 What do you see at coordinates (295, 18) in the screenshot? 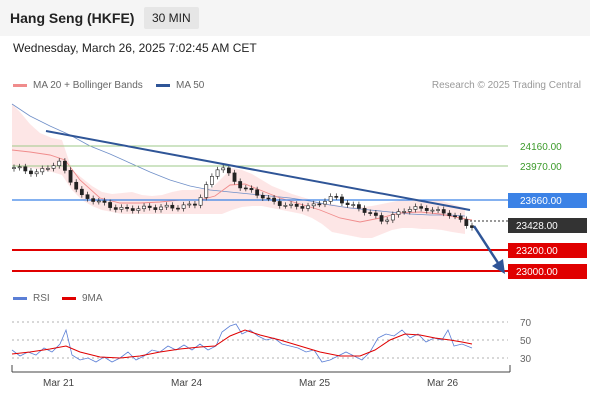
I see `header-bar` at bounding box center [295, 18].